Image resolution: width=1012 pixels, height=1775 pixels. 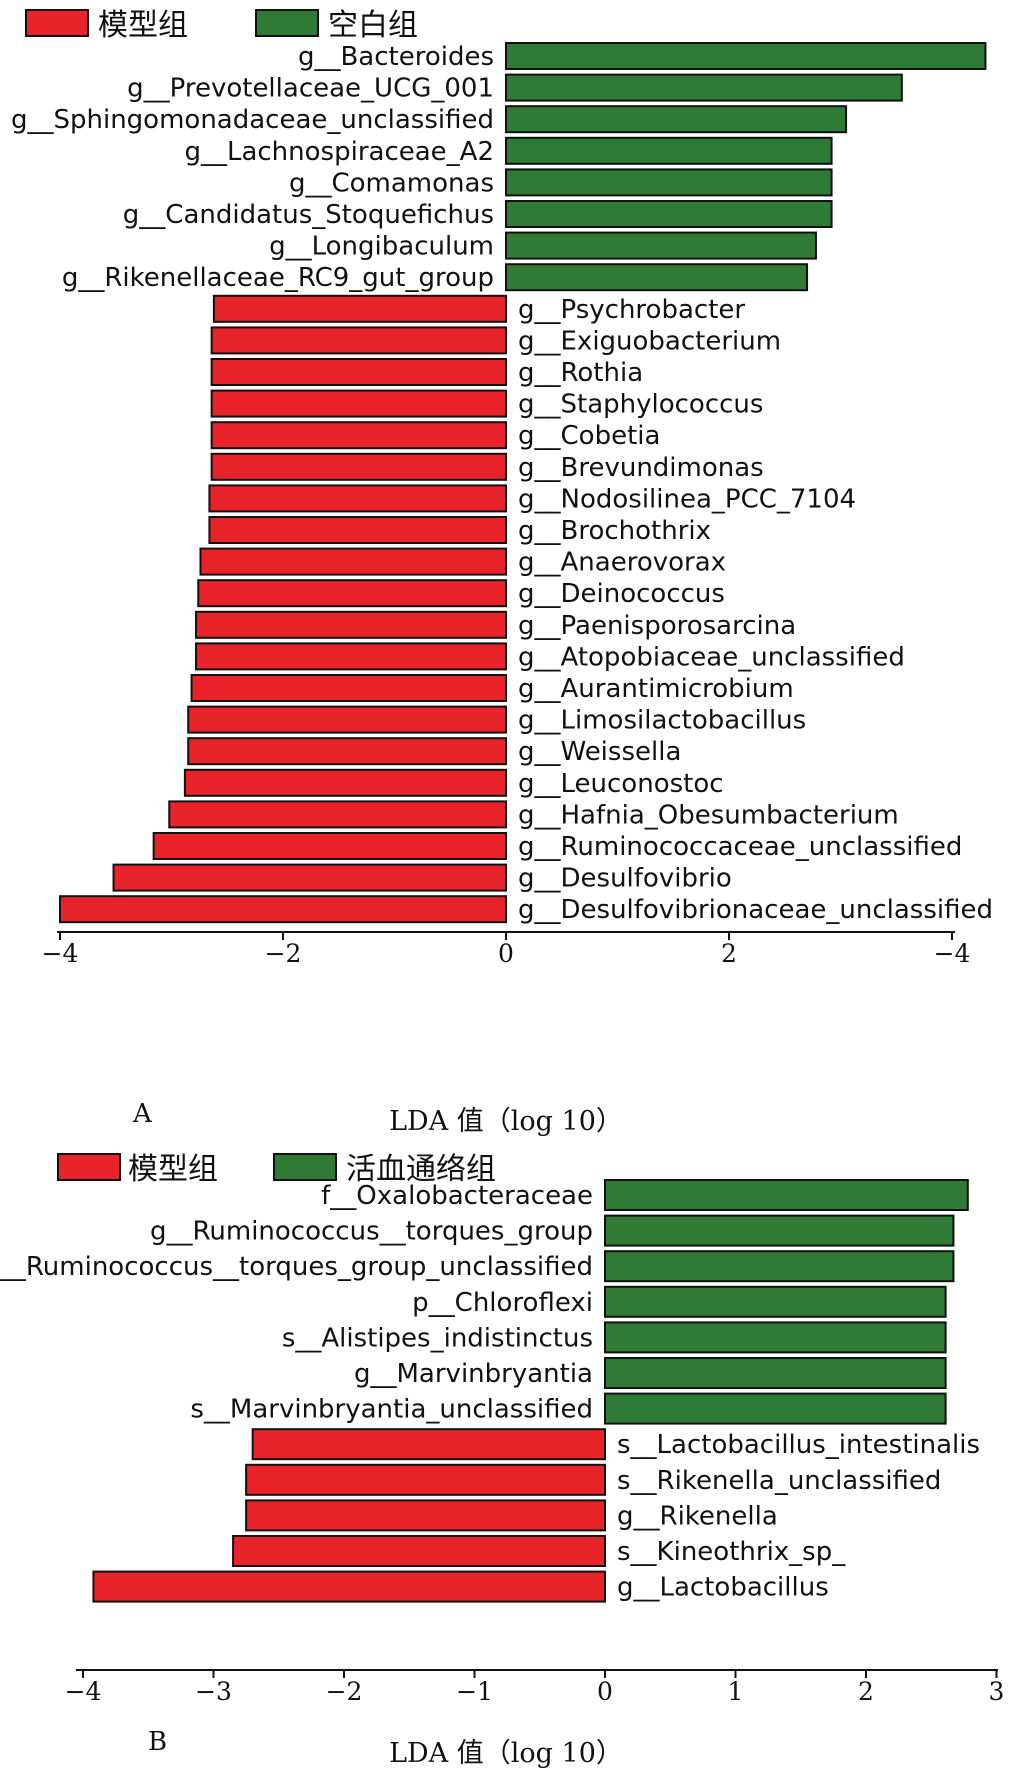 What do you see at coordinates (283, 953) in the screenshot?
I see `x-tick-label-a-1: −2` at bounding box center [283, 953].